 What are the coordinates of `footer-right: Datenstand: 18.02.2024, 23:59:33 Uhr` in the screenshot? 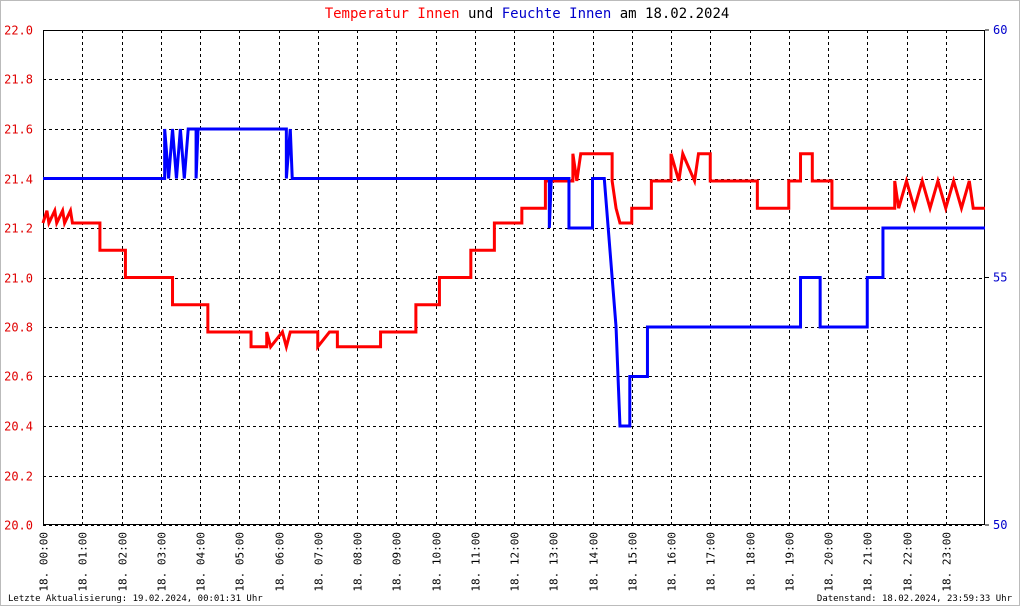 It's located at (915, 599).